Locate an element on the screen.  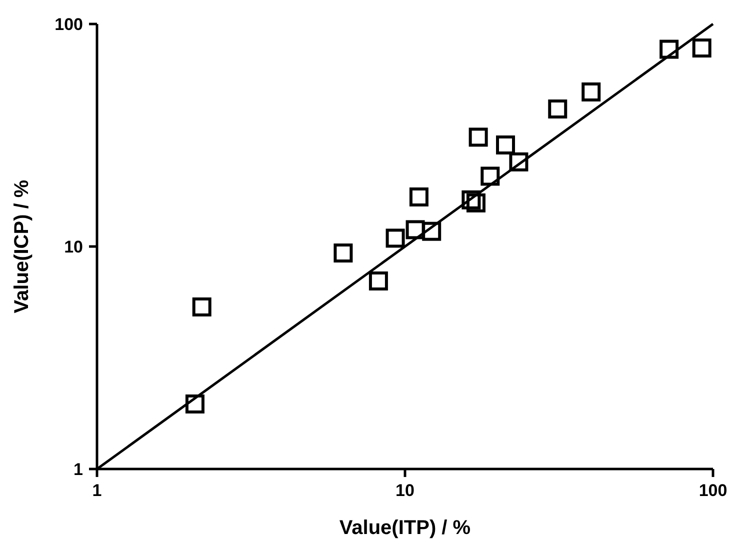
y-tick-label: 1 is located at coordinates (78, 469).